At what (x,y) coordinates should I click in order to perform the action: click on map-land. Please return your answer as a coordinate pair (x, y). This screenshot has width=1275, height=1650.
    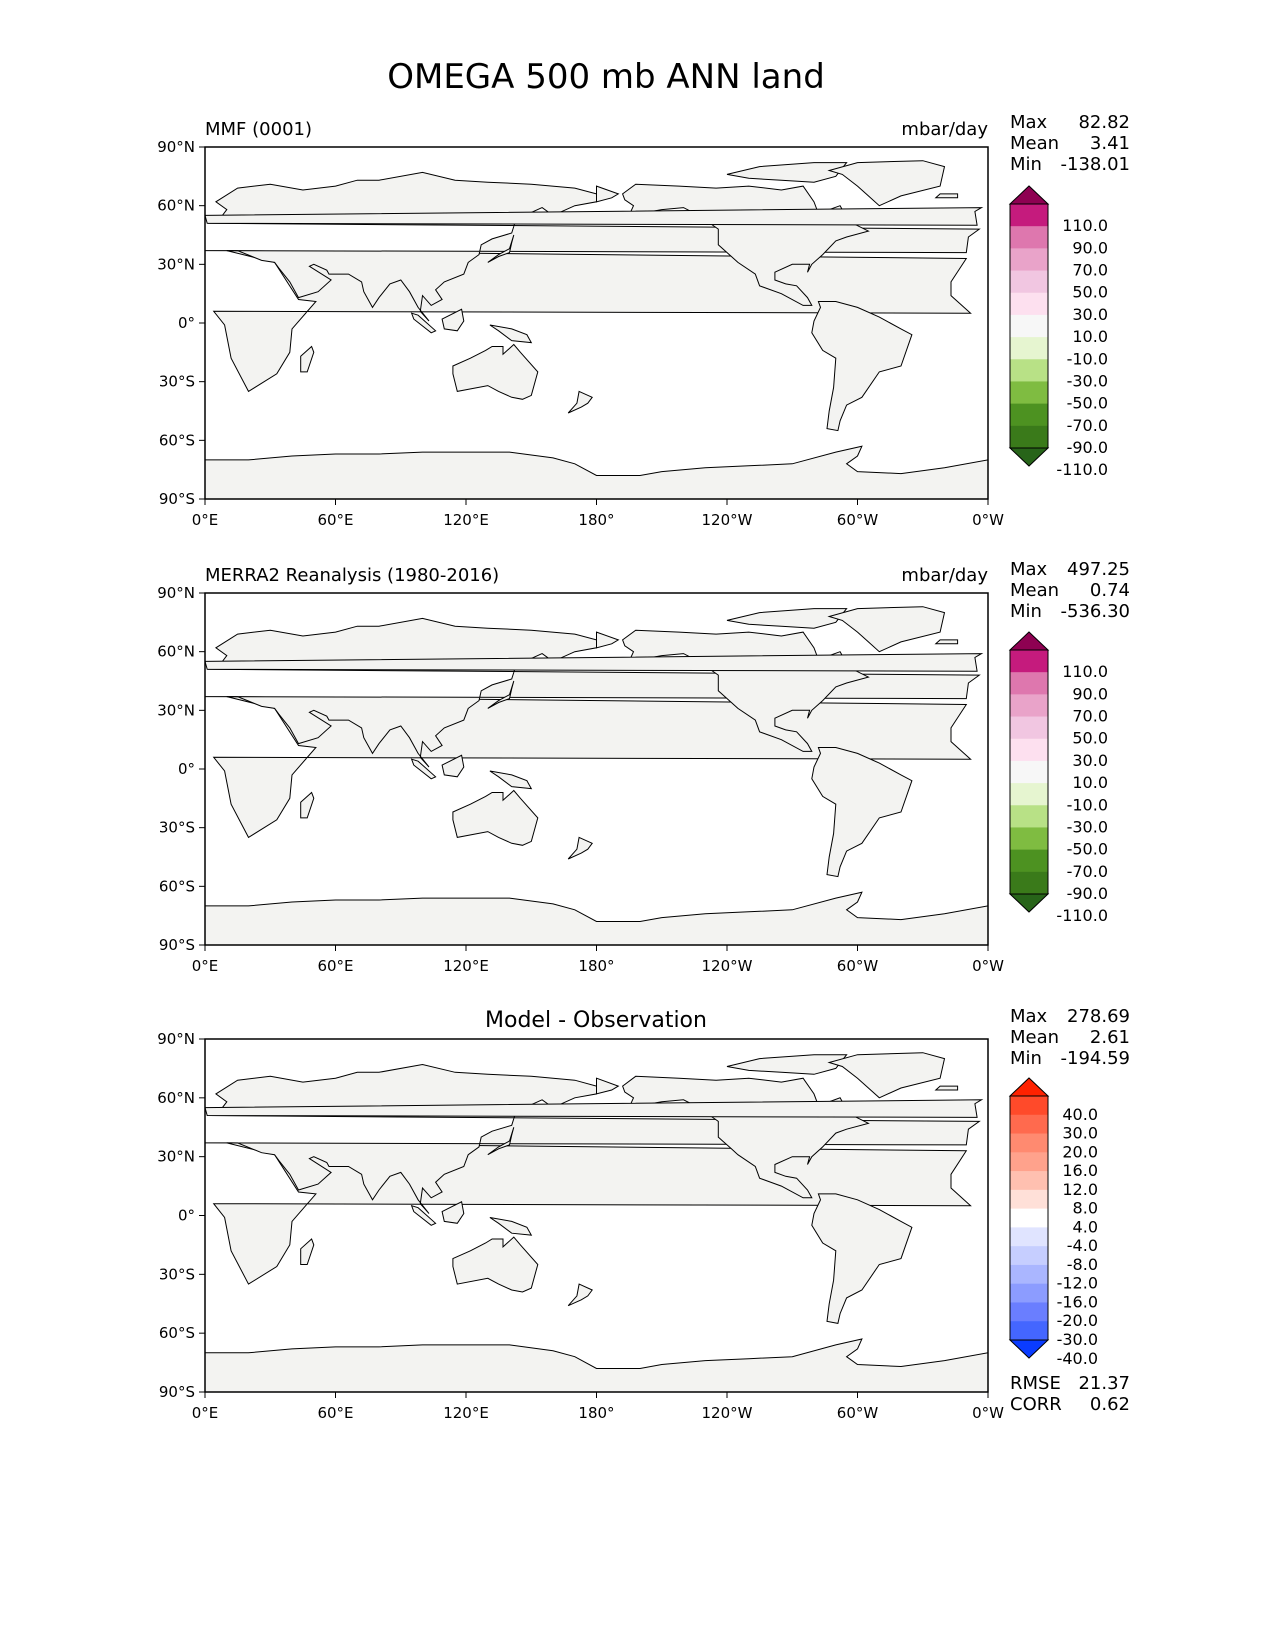
    Looking at the image, I should click on (596, 1215).